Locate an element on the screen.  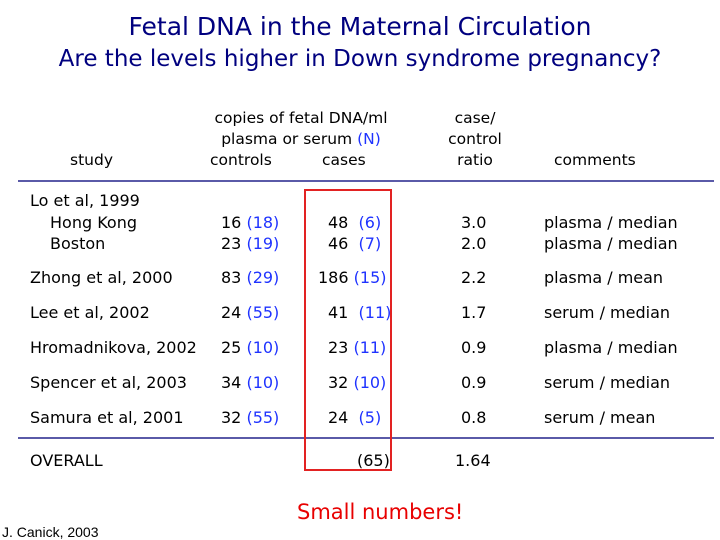
controls-value: 16 is located at coordinates (231, 222).